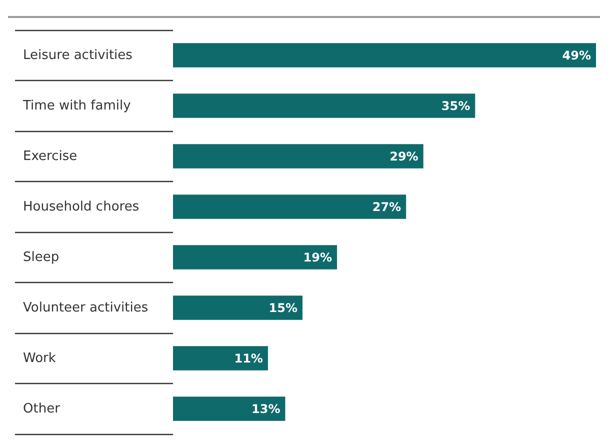 The height and width of the screenshot is (444, 608). I want to click on y-tick-label: Other, so click(42, 408).